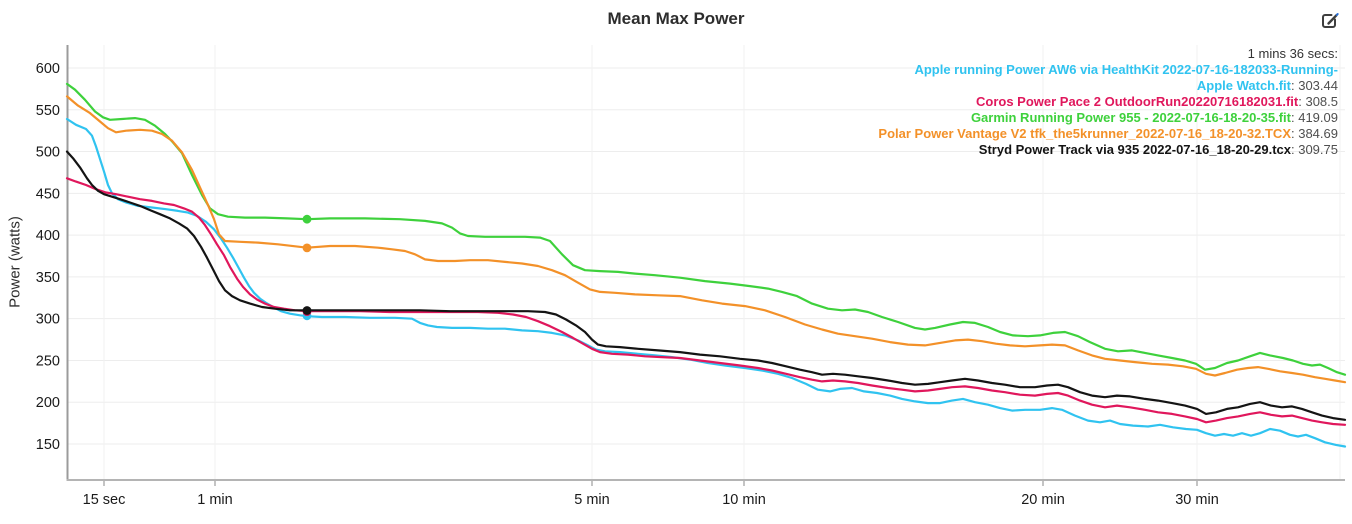 Image resolution: width=1352 pixels, height=524 pixels. Describe the element at coordinates (48, 236) in the screenshot. I see `svg-text: 400` at that location.